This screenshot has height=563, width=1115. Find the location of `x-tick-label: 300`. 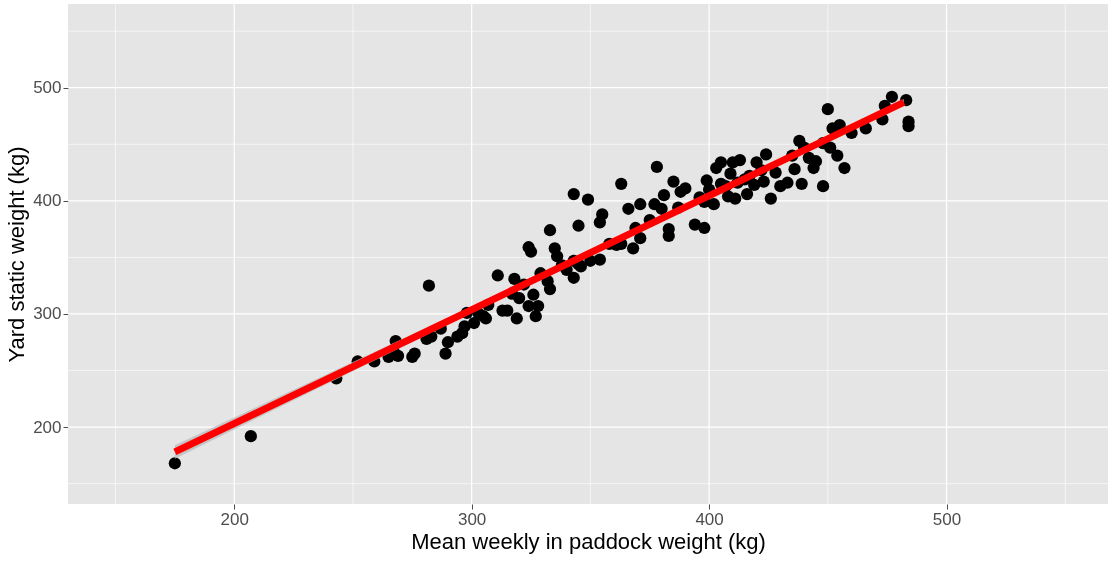

x-tick-label: 300 is located at coordinates (472, 519).